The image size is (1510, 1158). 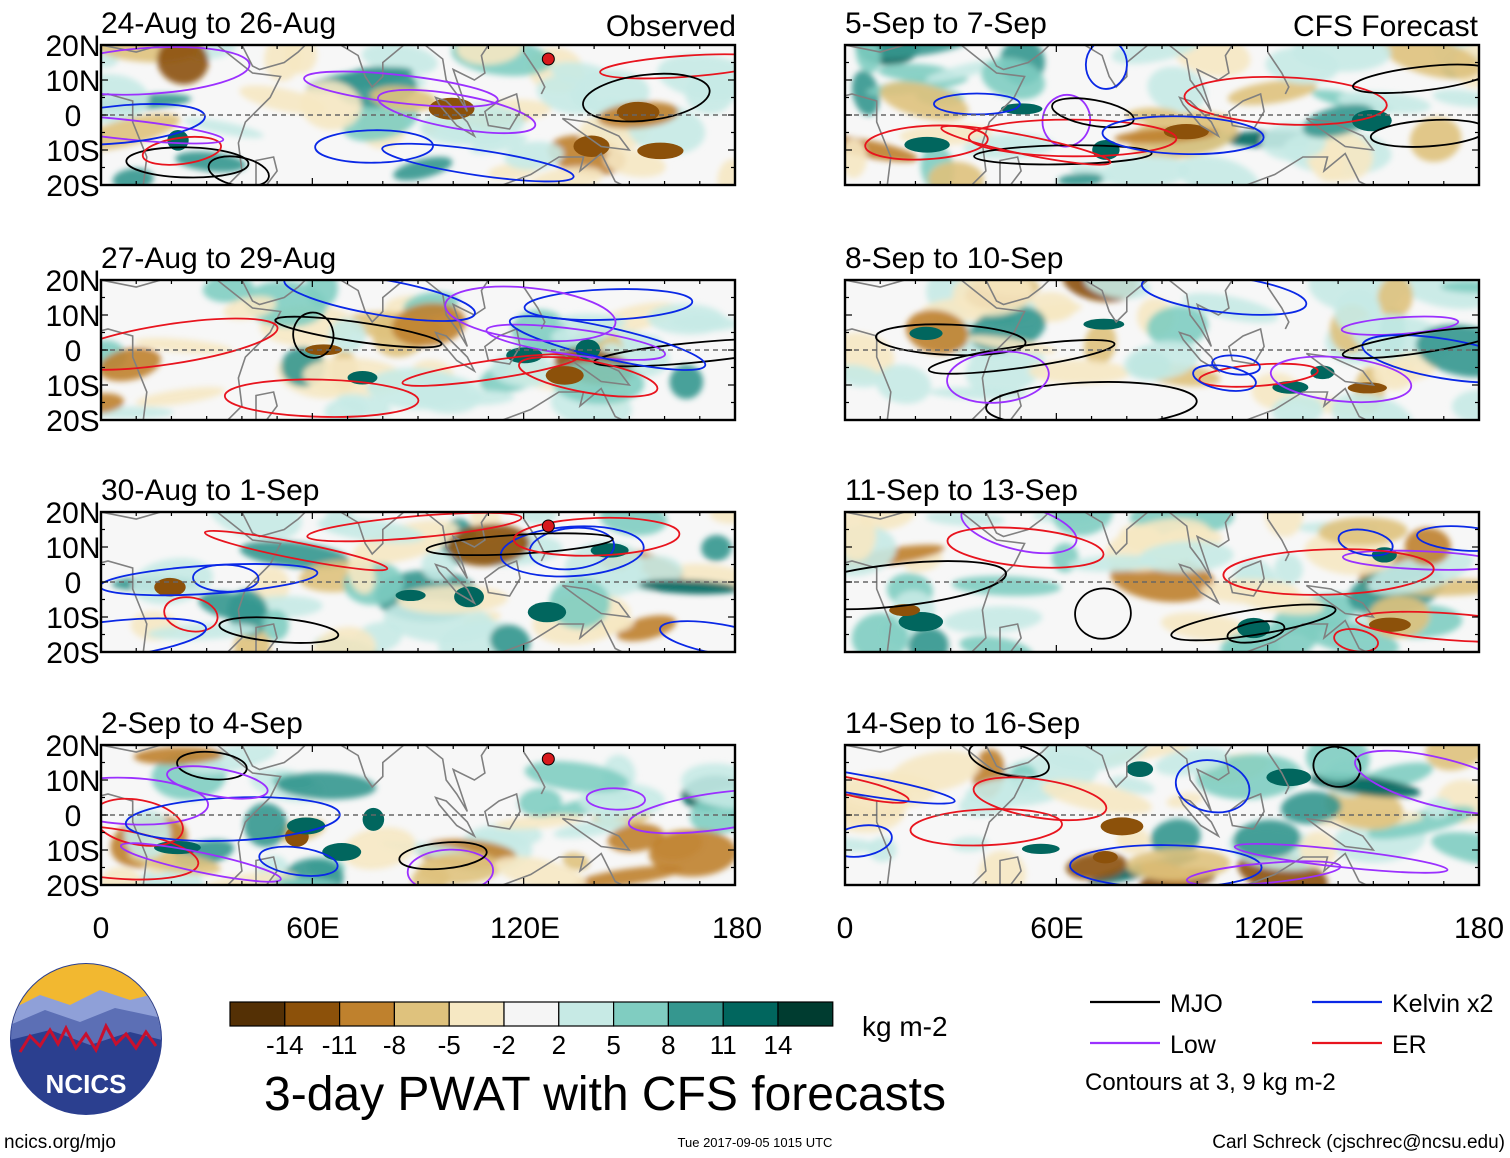 I want to click on panel-title: 11-Sep to 13-Sep, so click(x=961, y=490).